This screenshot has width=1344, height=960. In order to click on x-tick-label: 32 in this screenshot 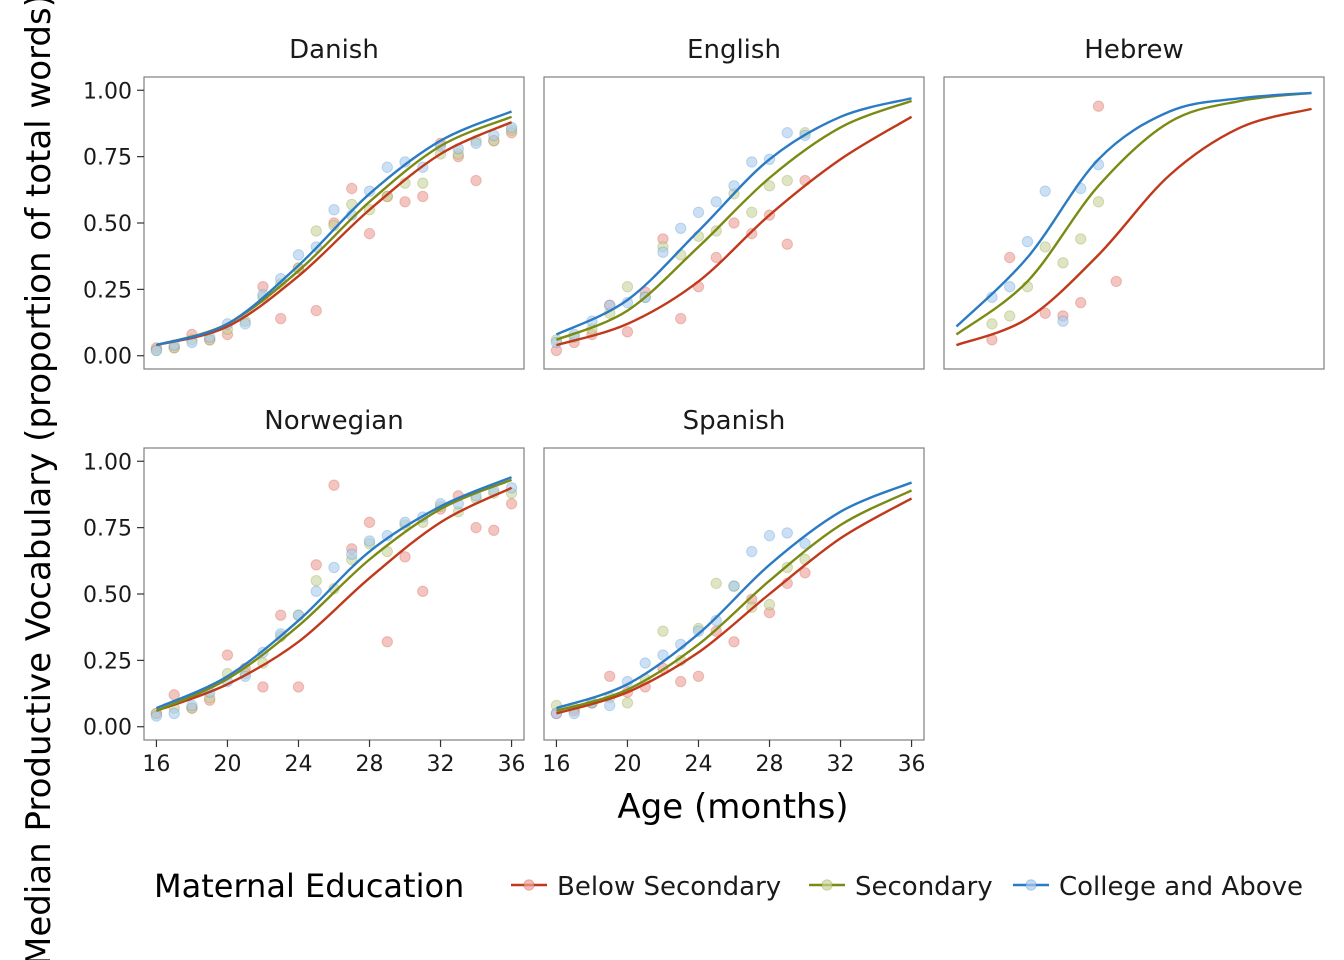, I will do `click(441, 764)`.